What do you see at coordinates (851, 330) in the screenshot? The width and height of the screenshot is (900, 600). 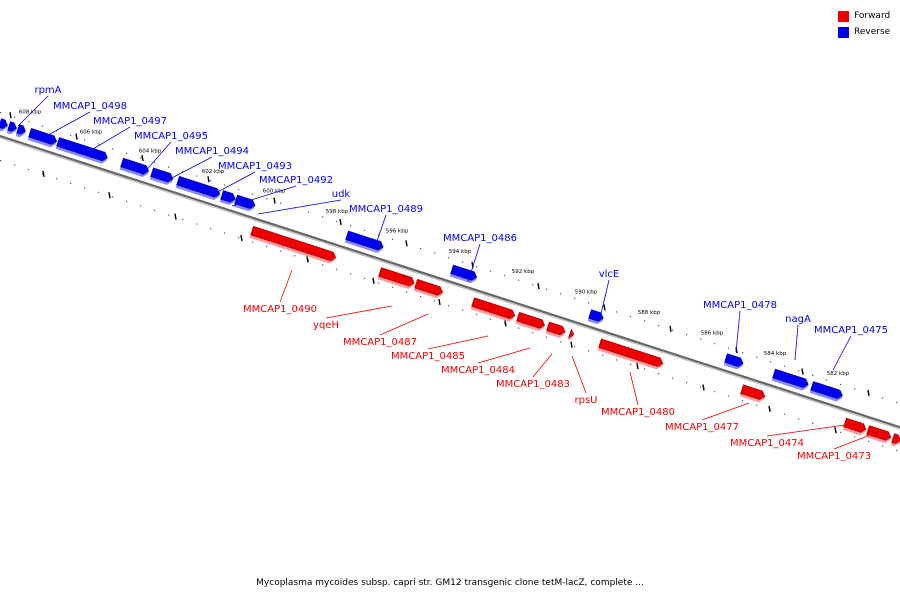 I see `gene-label: MMCAP1_0475` at bounding box center [851, 330].